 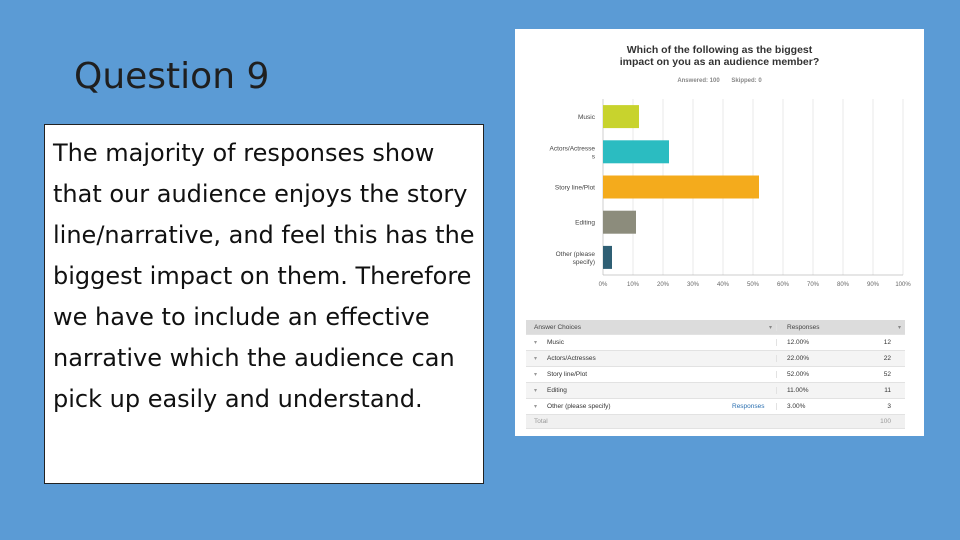 I want to click on x-tick-label: 20%, so click(x=663, y=285).